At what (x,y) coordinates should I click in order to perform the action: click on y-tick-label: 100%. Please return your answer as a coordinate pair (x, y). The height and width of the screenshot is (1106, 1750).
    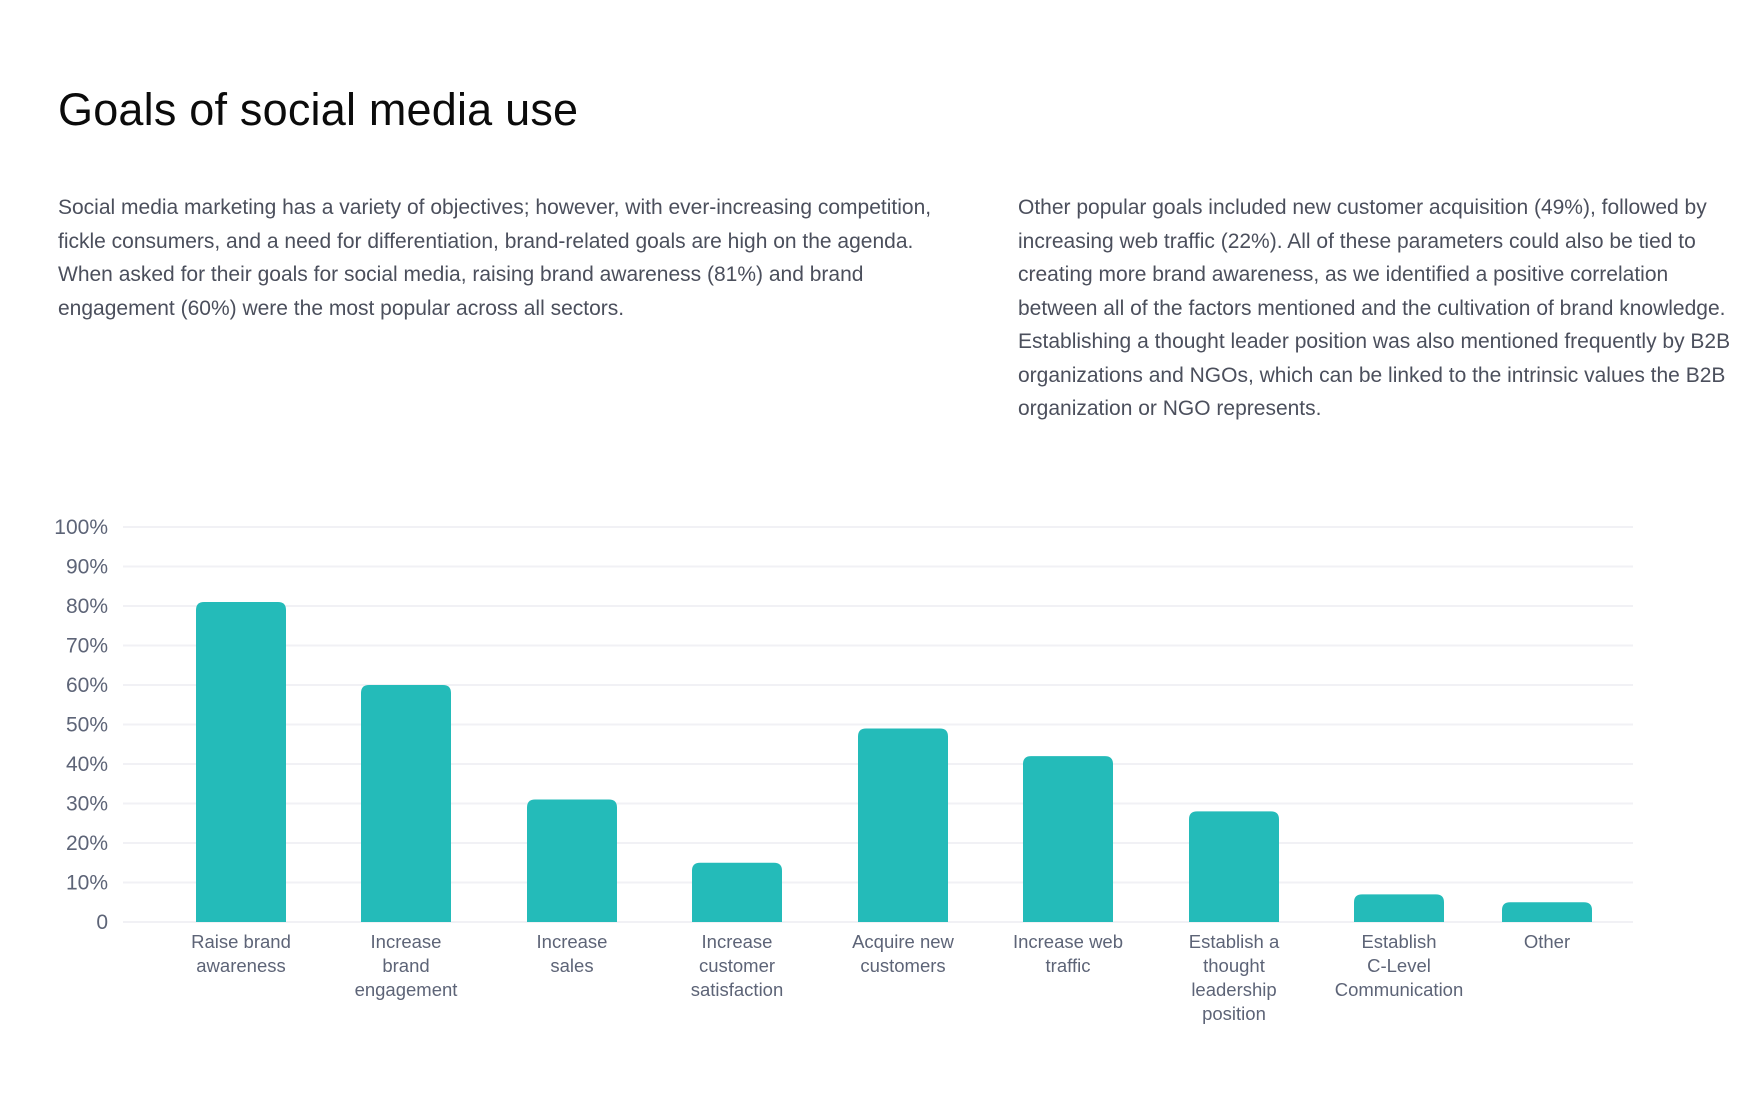
    Looking at the image, I should click on (81, 527).